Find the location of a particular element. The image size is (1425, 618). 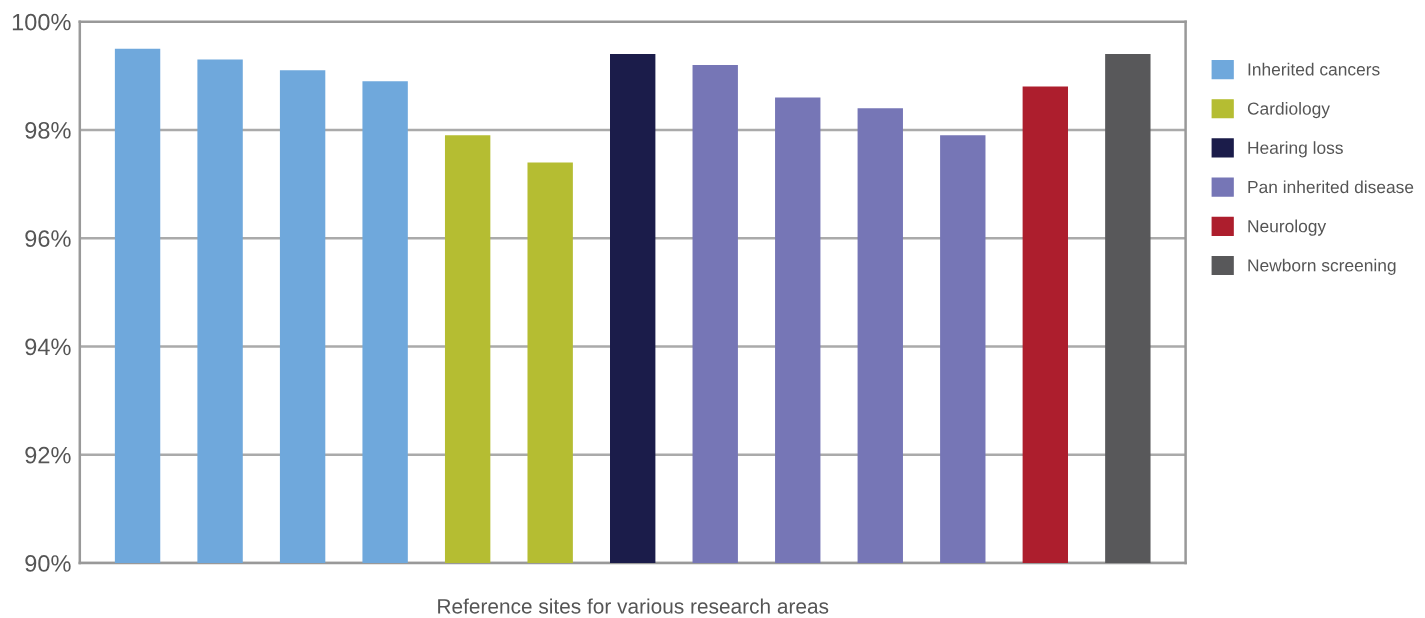

x-axis-title: Reference sites for various research areas is located at coordinates (633, 606).